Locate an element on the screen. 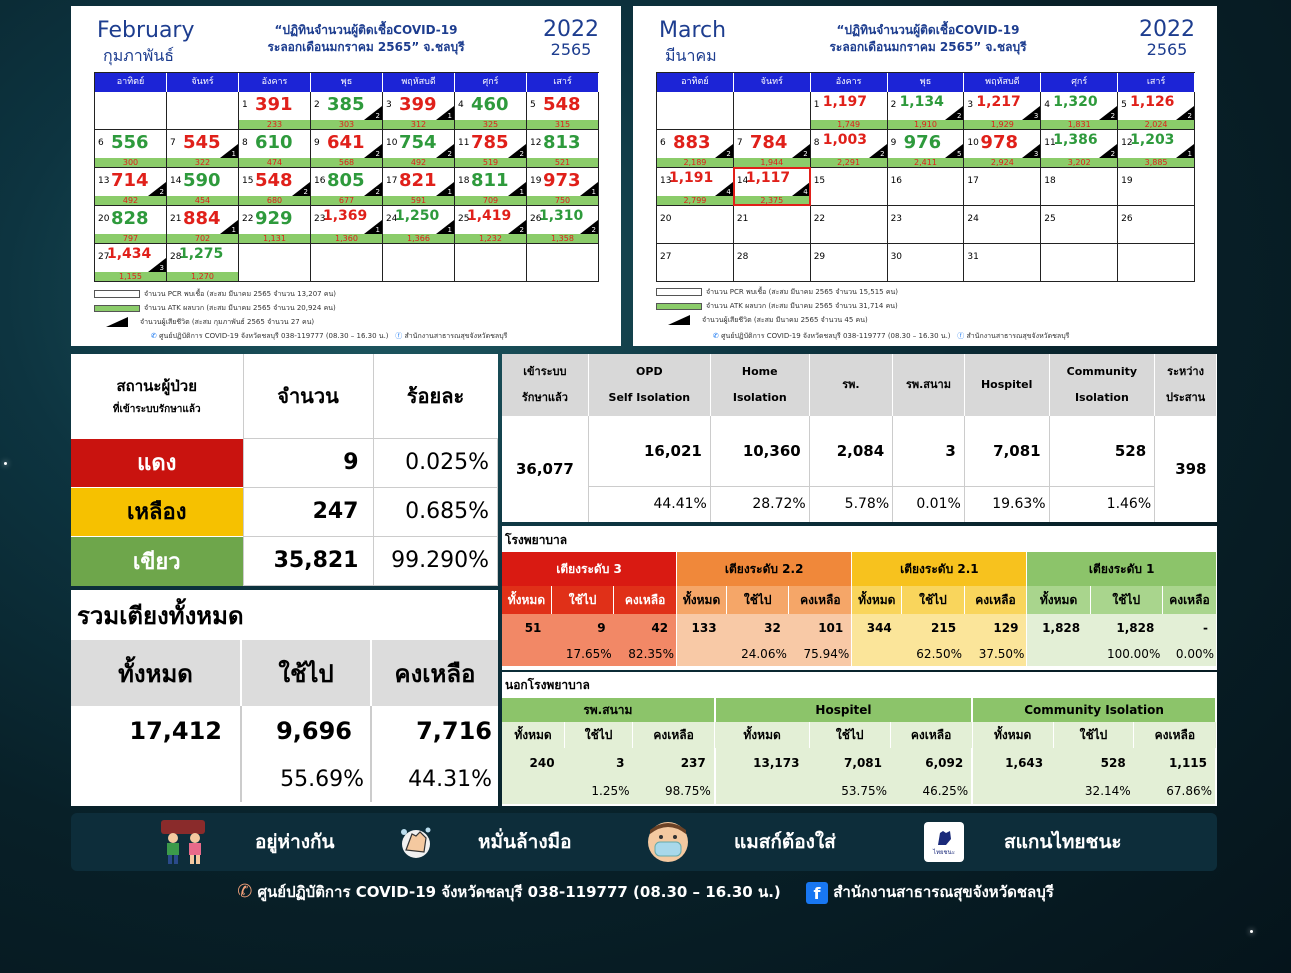 Image resolution: width=1291 pixels, height=973 pixels. atk-count: 1,910 is located at coordinates (925, 124).